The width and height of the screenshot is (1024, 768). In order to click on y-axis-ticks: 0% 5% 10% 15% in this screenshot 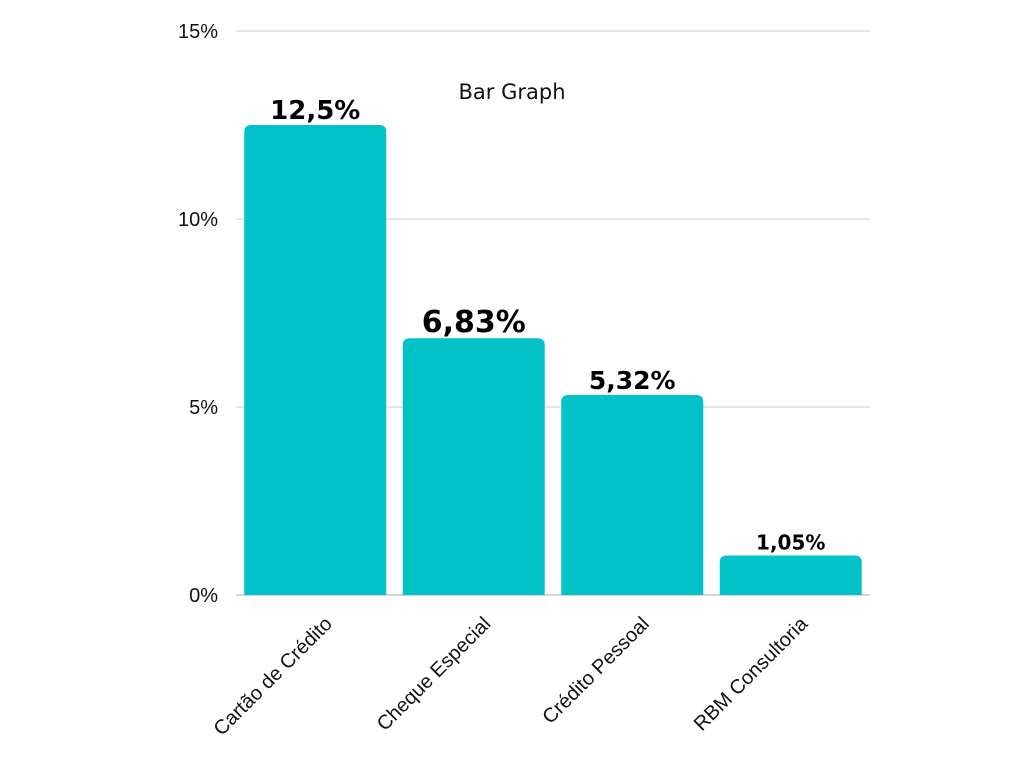, I will do `click(198, 314)`.